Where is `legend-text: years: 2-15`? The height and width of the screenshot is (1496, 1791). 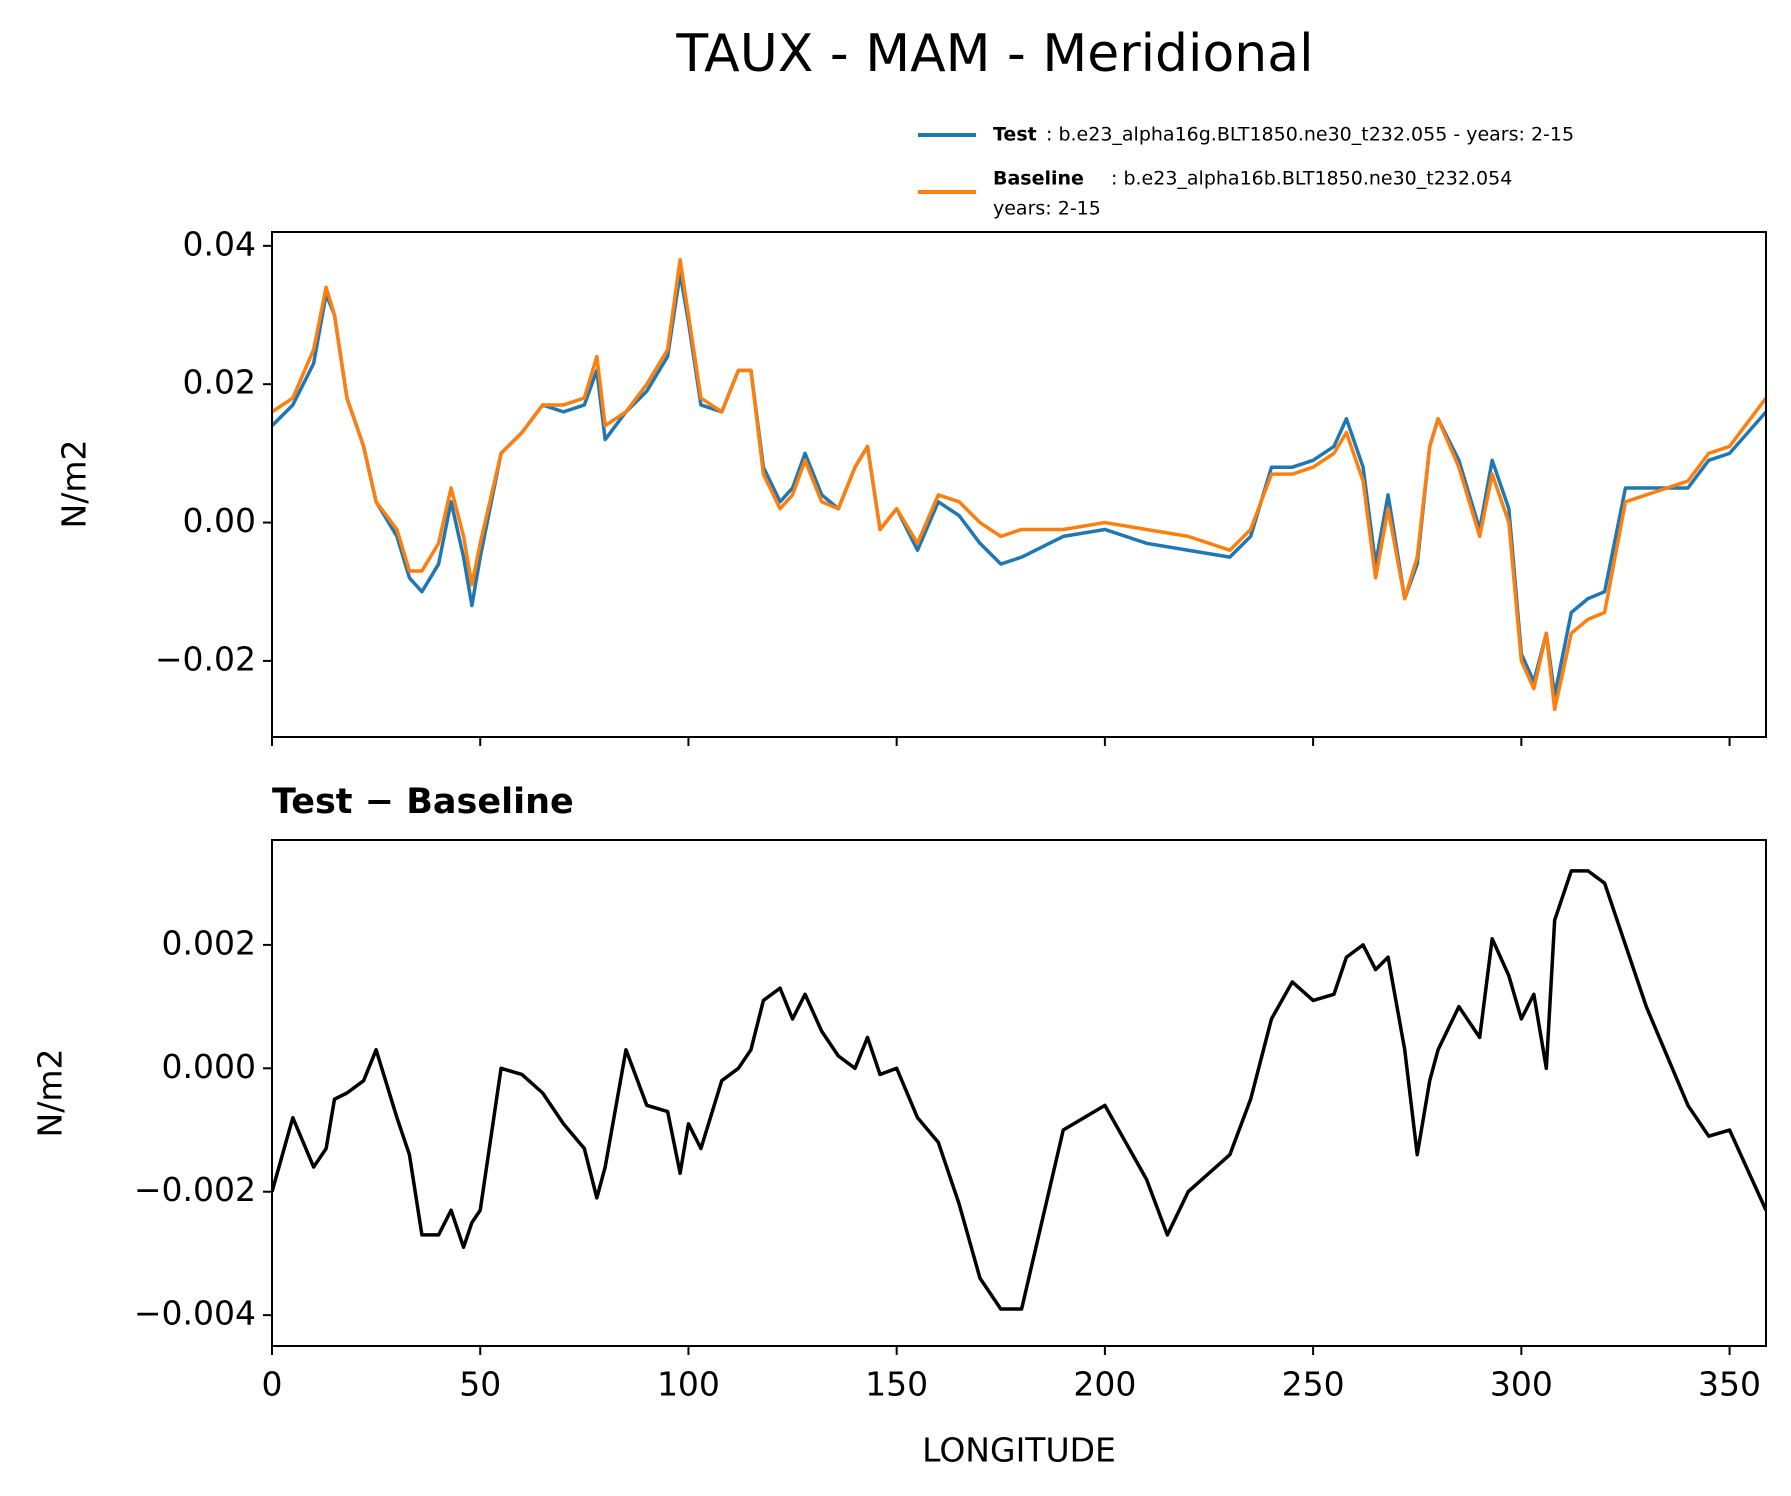
legend-text: years: 2-15 is located at coordinates (1047, 209).